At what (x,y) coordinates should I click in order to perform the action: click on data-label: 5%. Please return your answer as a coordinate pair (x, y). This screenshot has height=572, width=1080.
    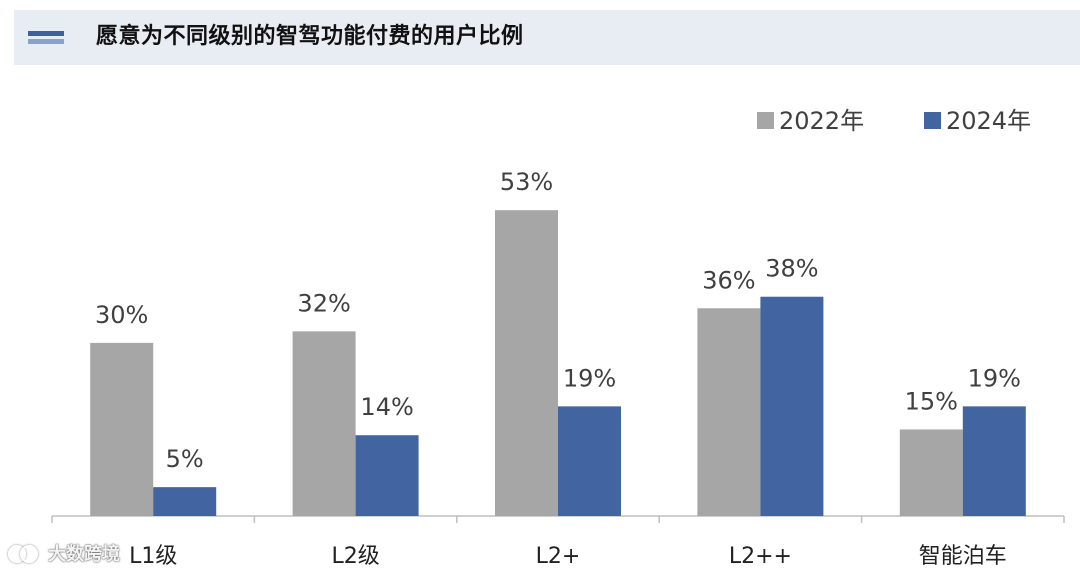
    Looking at the image, I should click on (185, 459).